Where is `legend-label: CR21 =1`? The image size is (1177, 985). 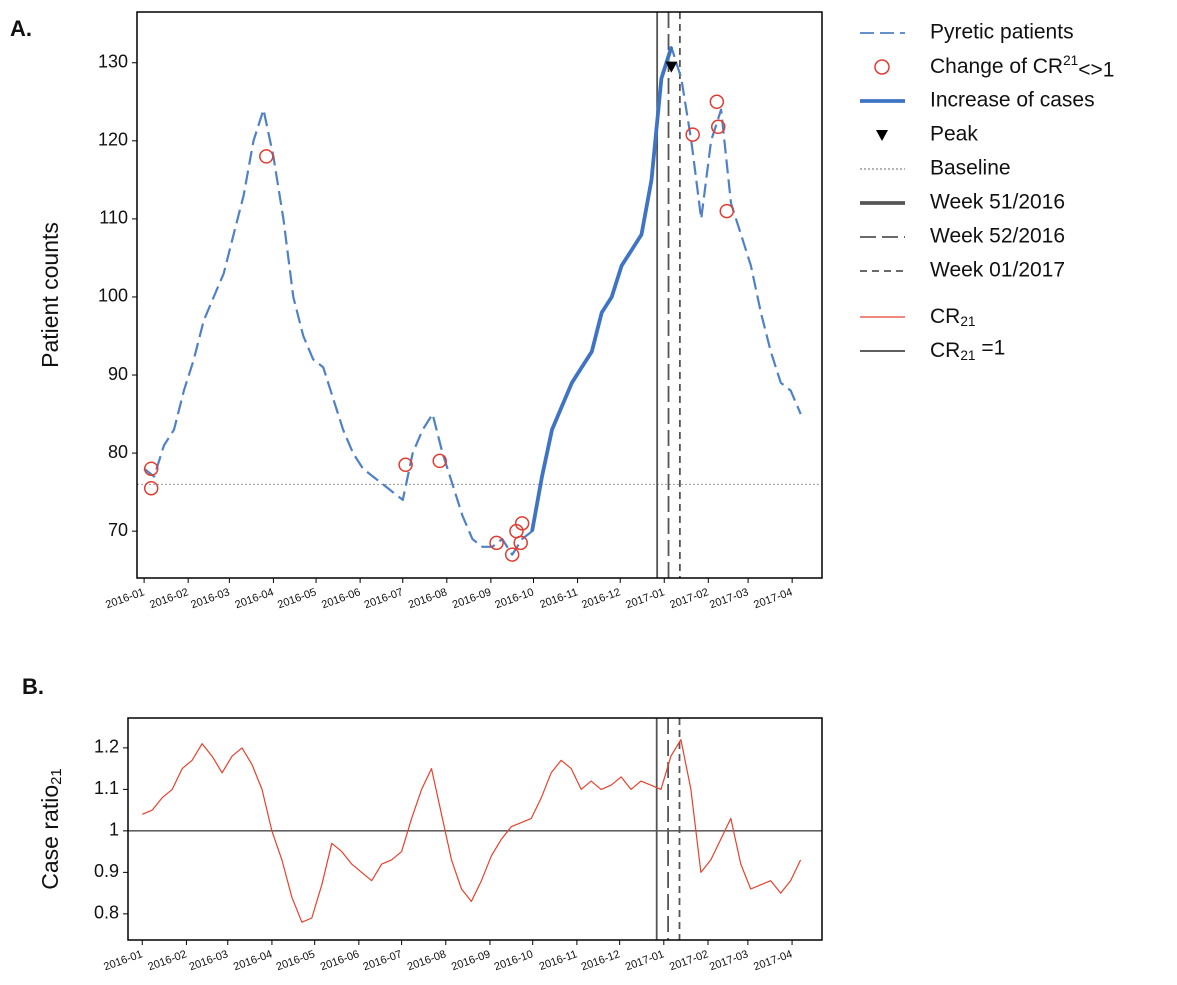 legend-label: CR21 =1 is located at coordinates (967, 349).